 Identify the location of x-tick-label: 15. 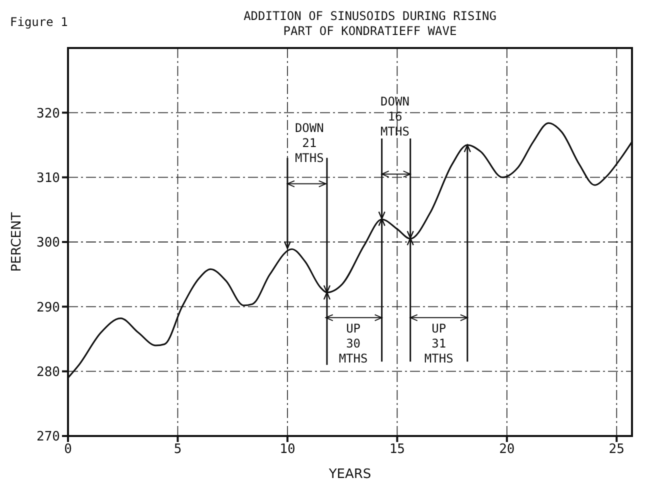
(397, 450).